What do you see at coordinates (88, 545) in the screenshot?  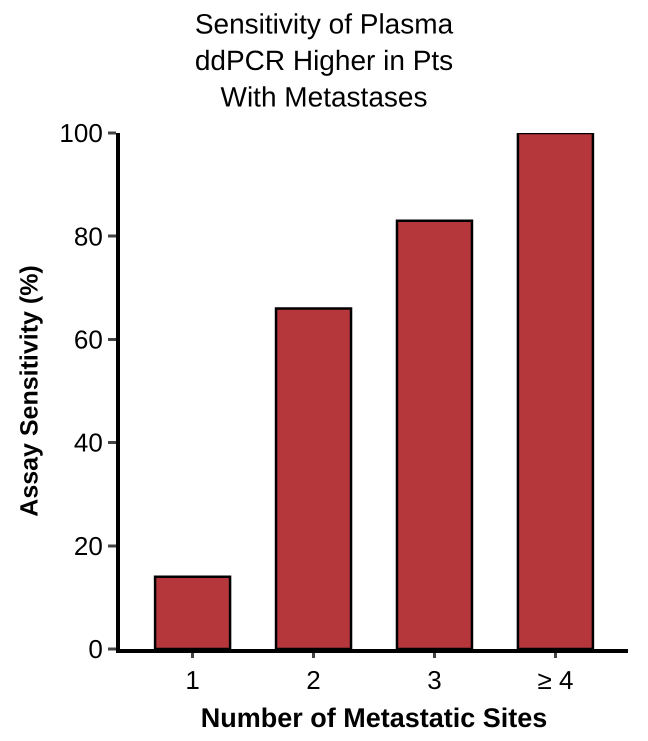 I see `y-tick-label: 20` at bounding box center [88, 545].